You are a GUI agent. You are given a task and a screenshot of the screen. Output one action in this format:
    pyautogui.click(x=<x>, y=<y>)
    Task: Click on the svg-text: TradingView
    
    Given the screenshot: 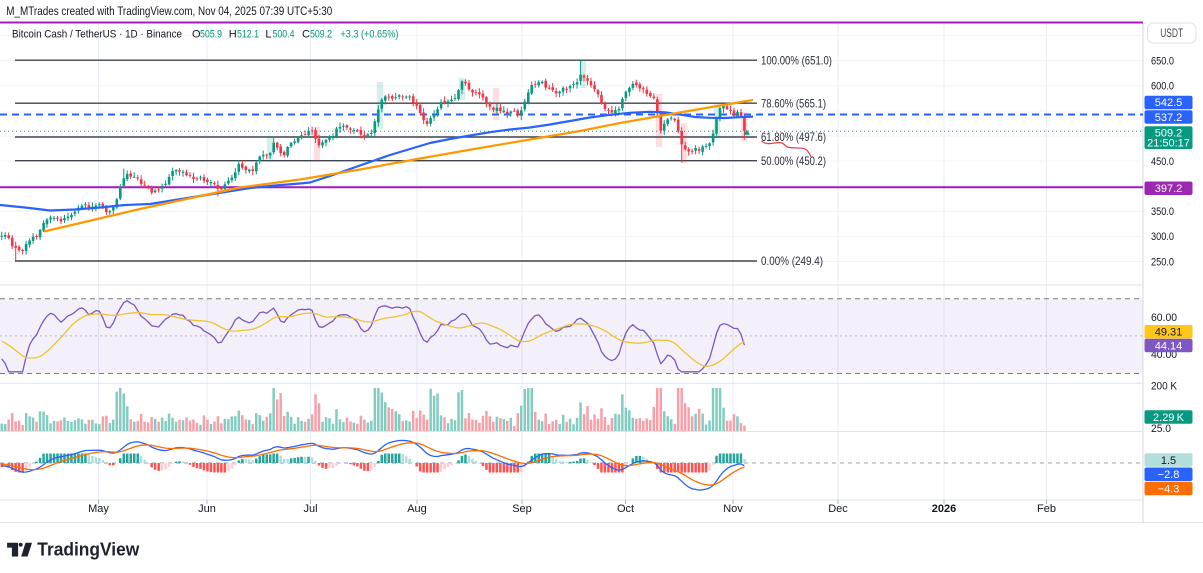 What is the action you would take?
    pyautogui.click(x=88, y=550)
    